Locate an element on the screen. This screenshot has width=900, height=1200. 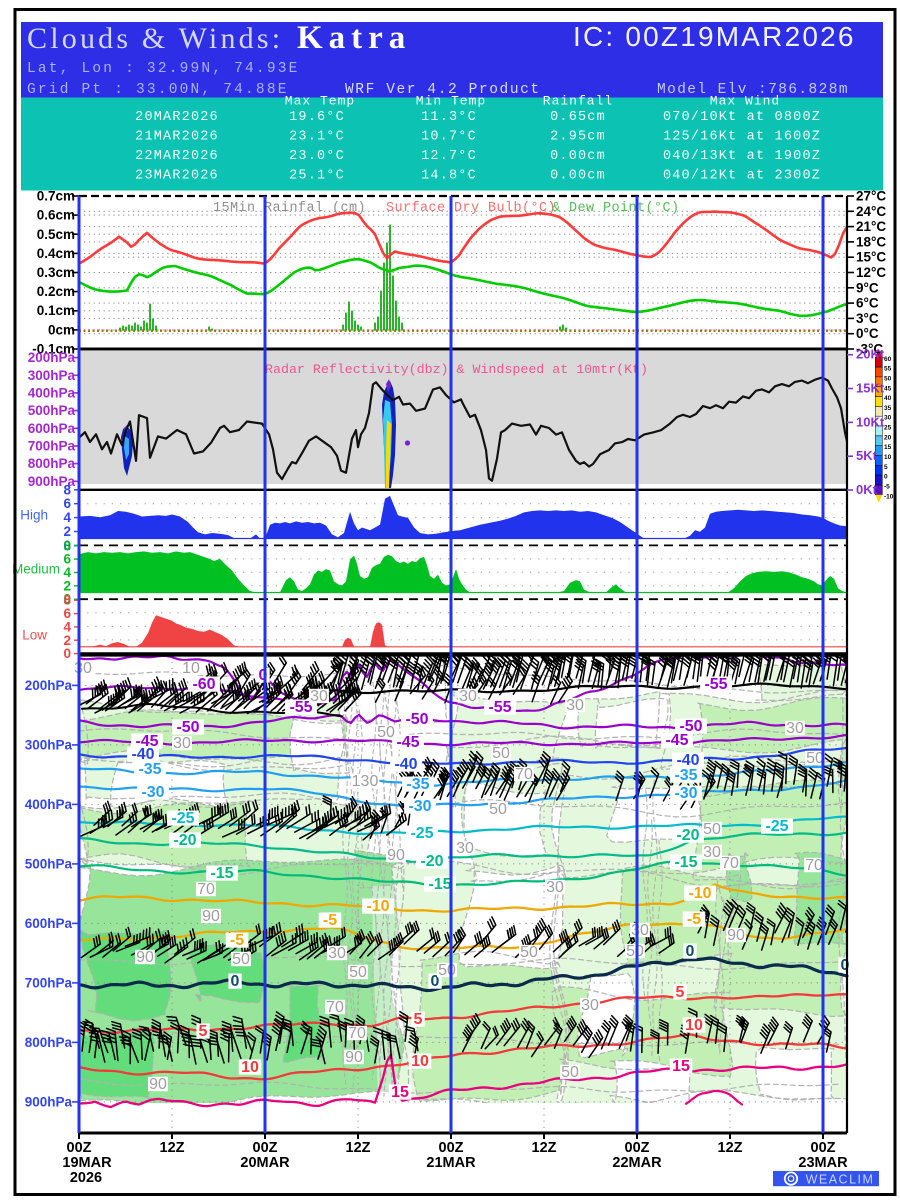
svg-text: 0.00cm is located at coordinates (578, 176).